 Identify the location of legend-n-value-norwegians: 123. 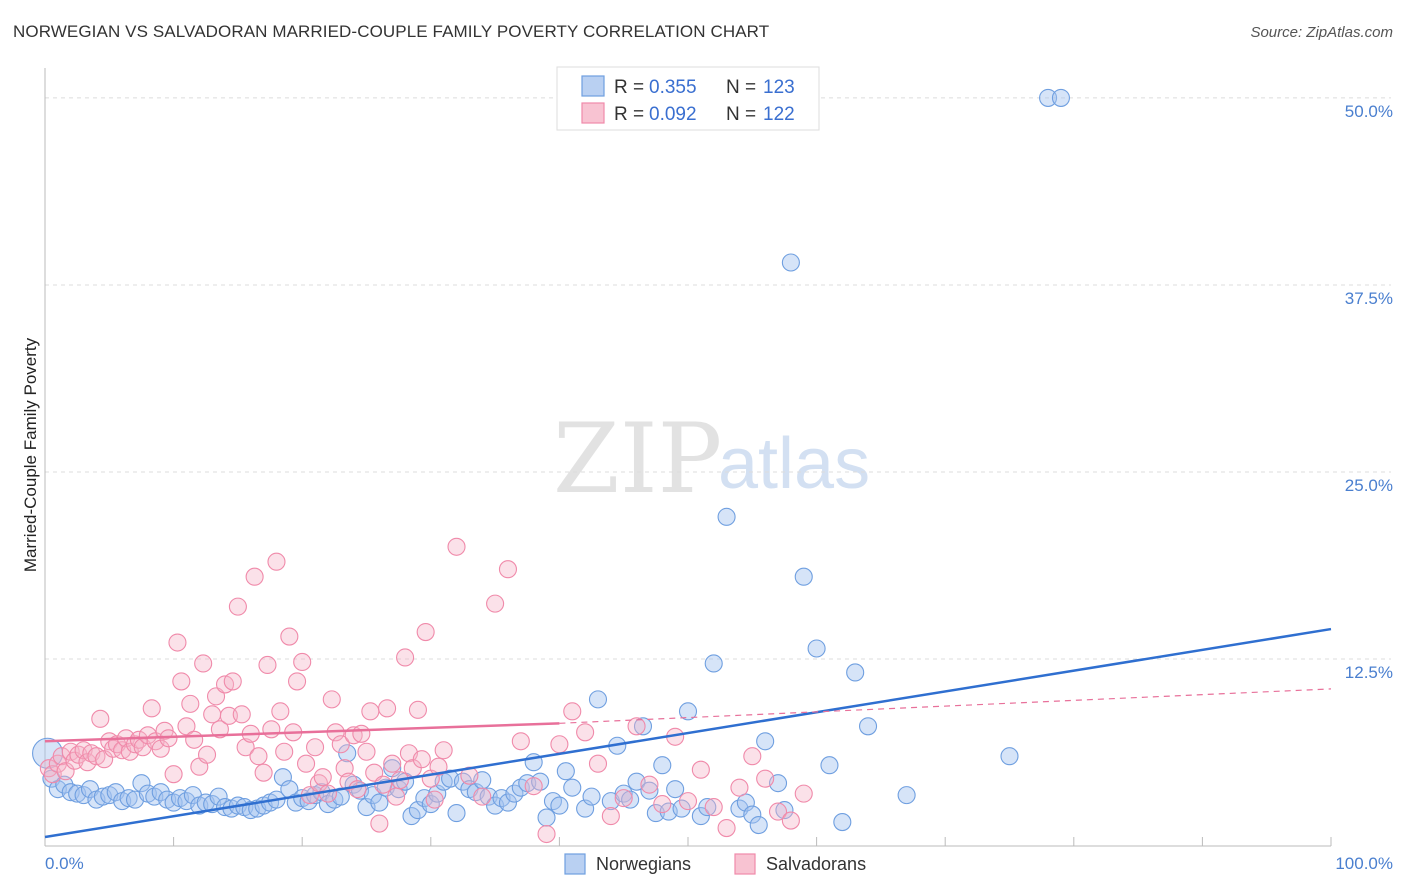
(779, 87).